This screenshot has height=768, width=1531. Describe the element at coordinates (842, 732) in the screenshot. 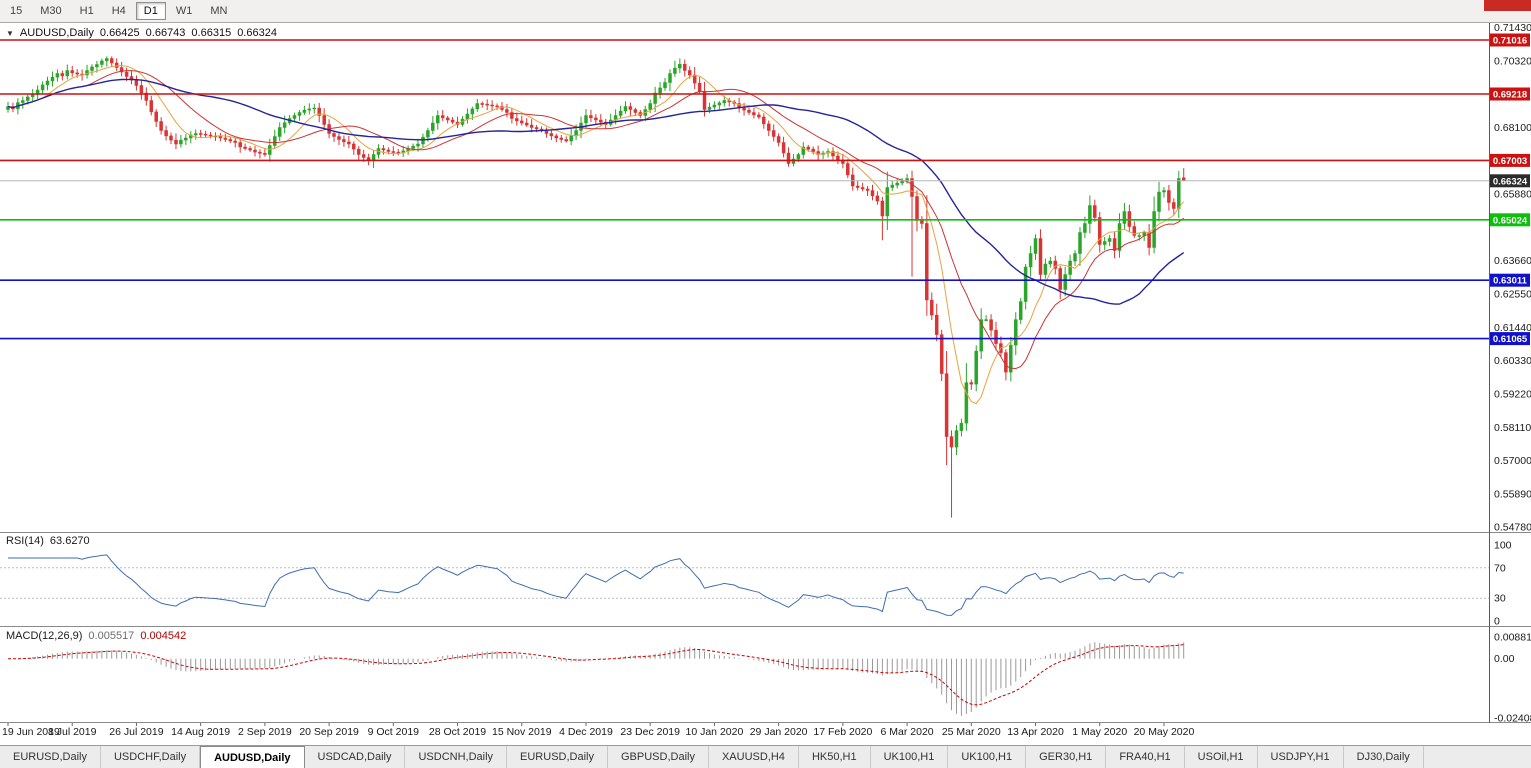

I see `svg-text: 17 Feb 2020` at that location.